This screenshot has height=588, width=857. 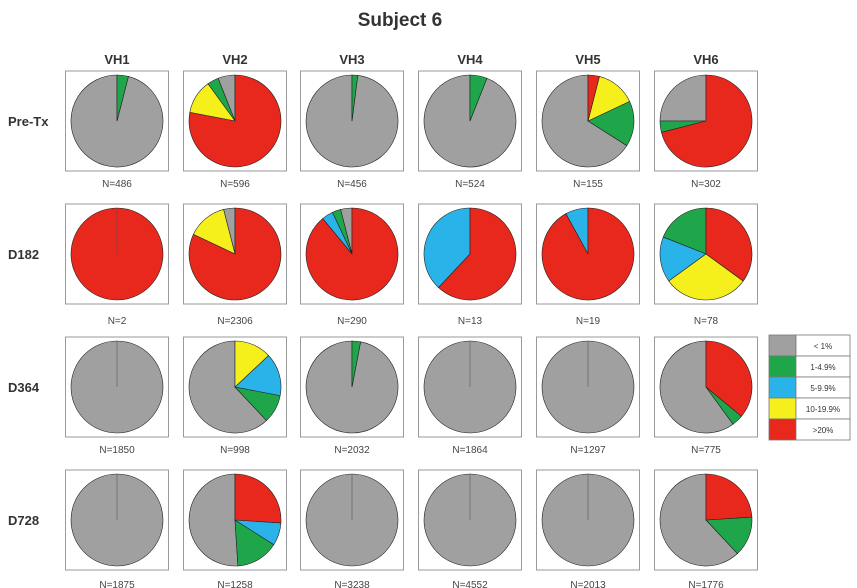 I want to click on sample-size-label: N=2, so click(x=117, y=321).